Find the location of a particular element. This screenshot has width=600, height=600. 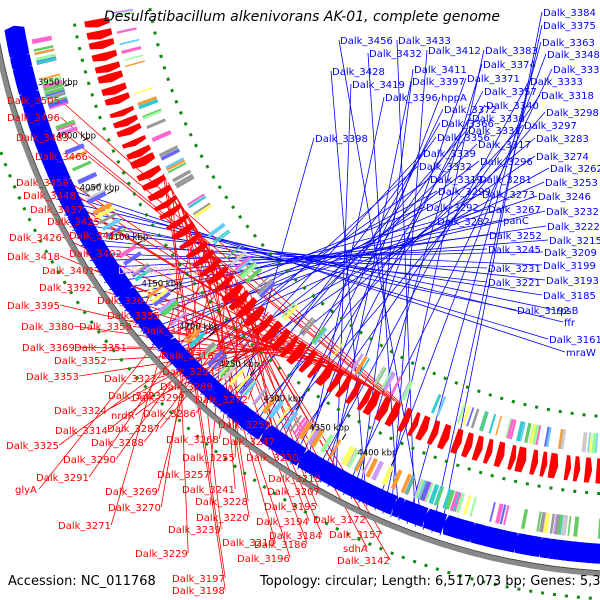

reverse-gene-label: Dalk_3142 is located at coordinates (363, 561).